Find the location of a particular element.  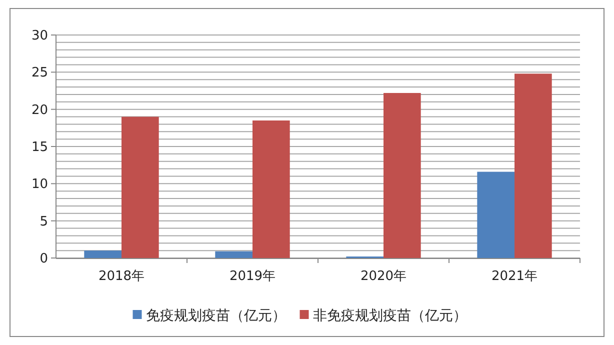

y-tick-label: 5 is located at coordinates (44, 222).